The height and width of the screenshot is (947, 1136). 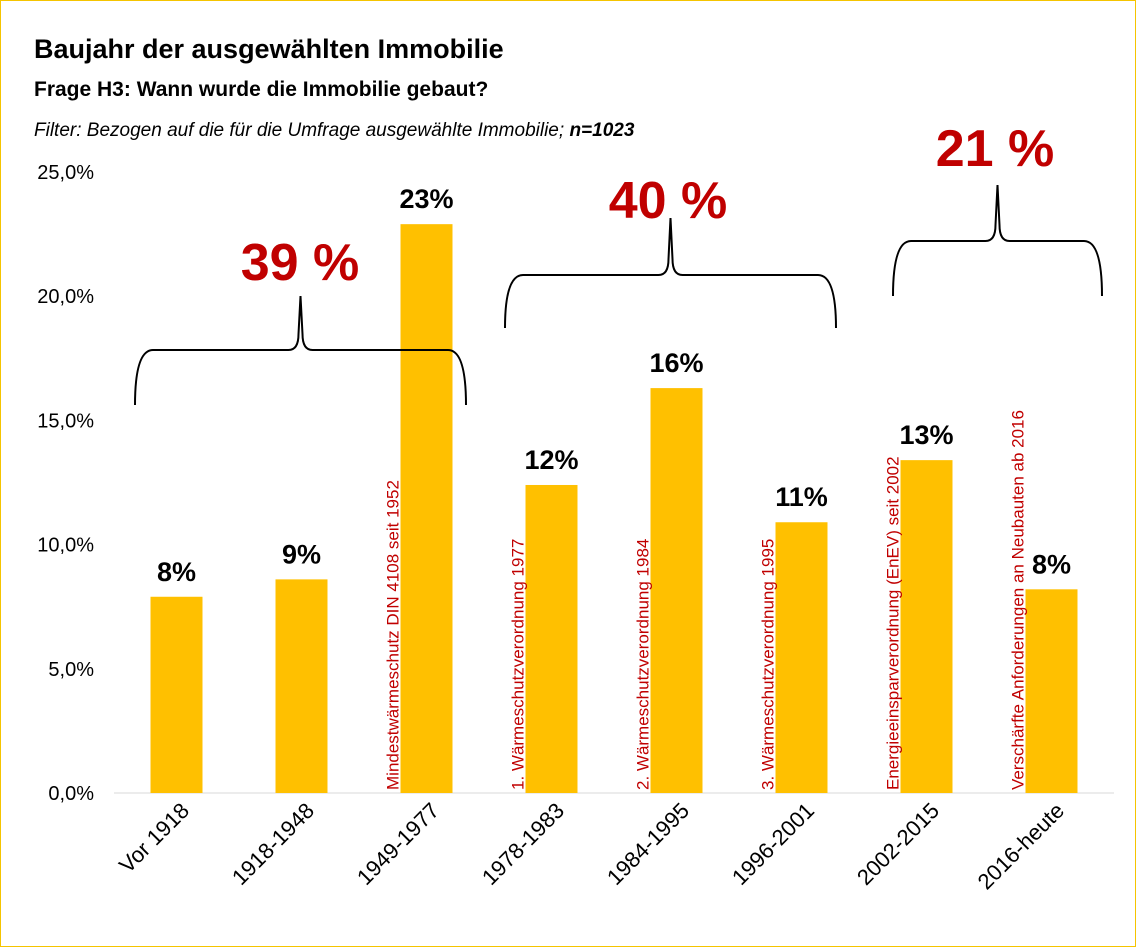 I want to click on data-label: 23%, so click(x=426, y=199).